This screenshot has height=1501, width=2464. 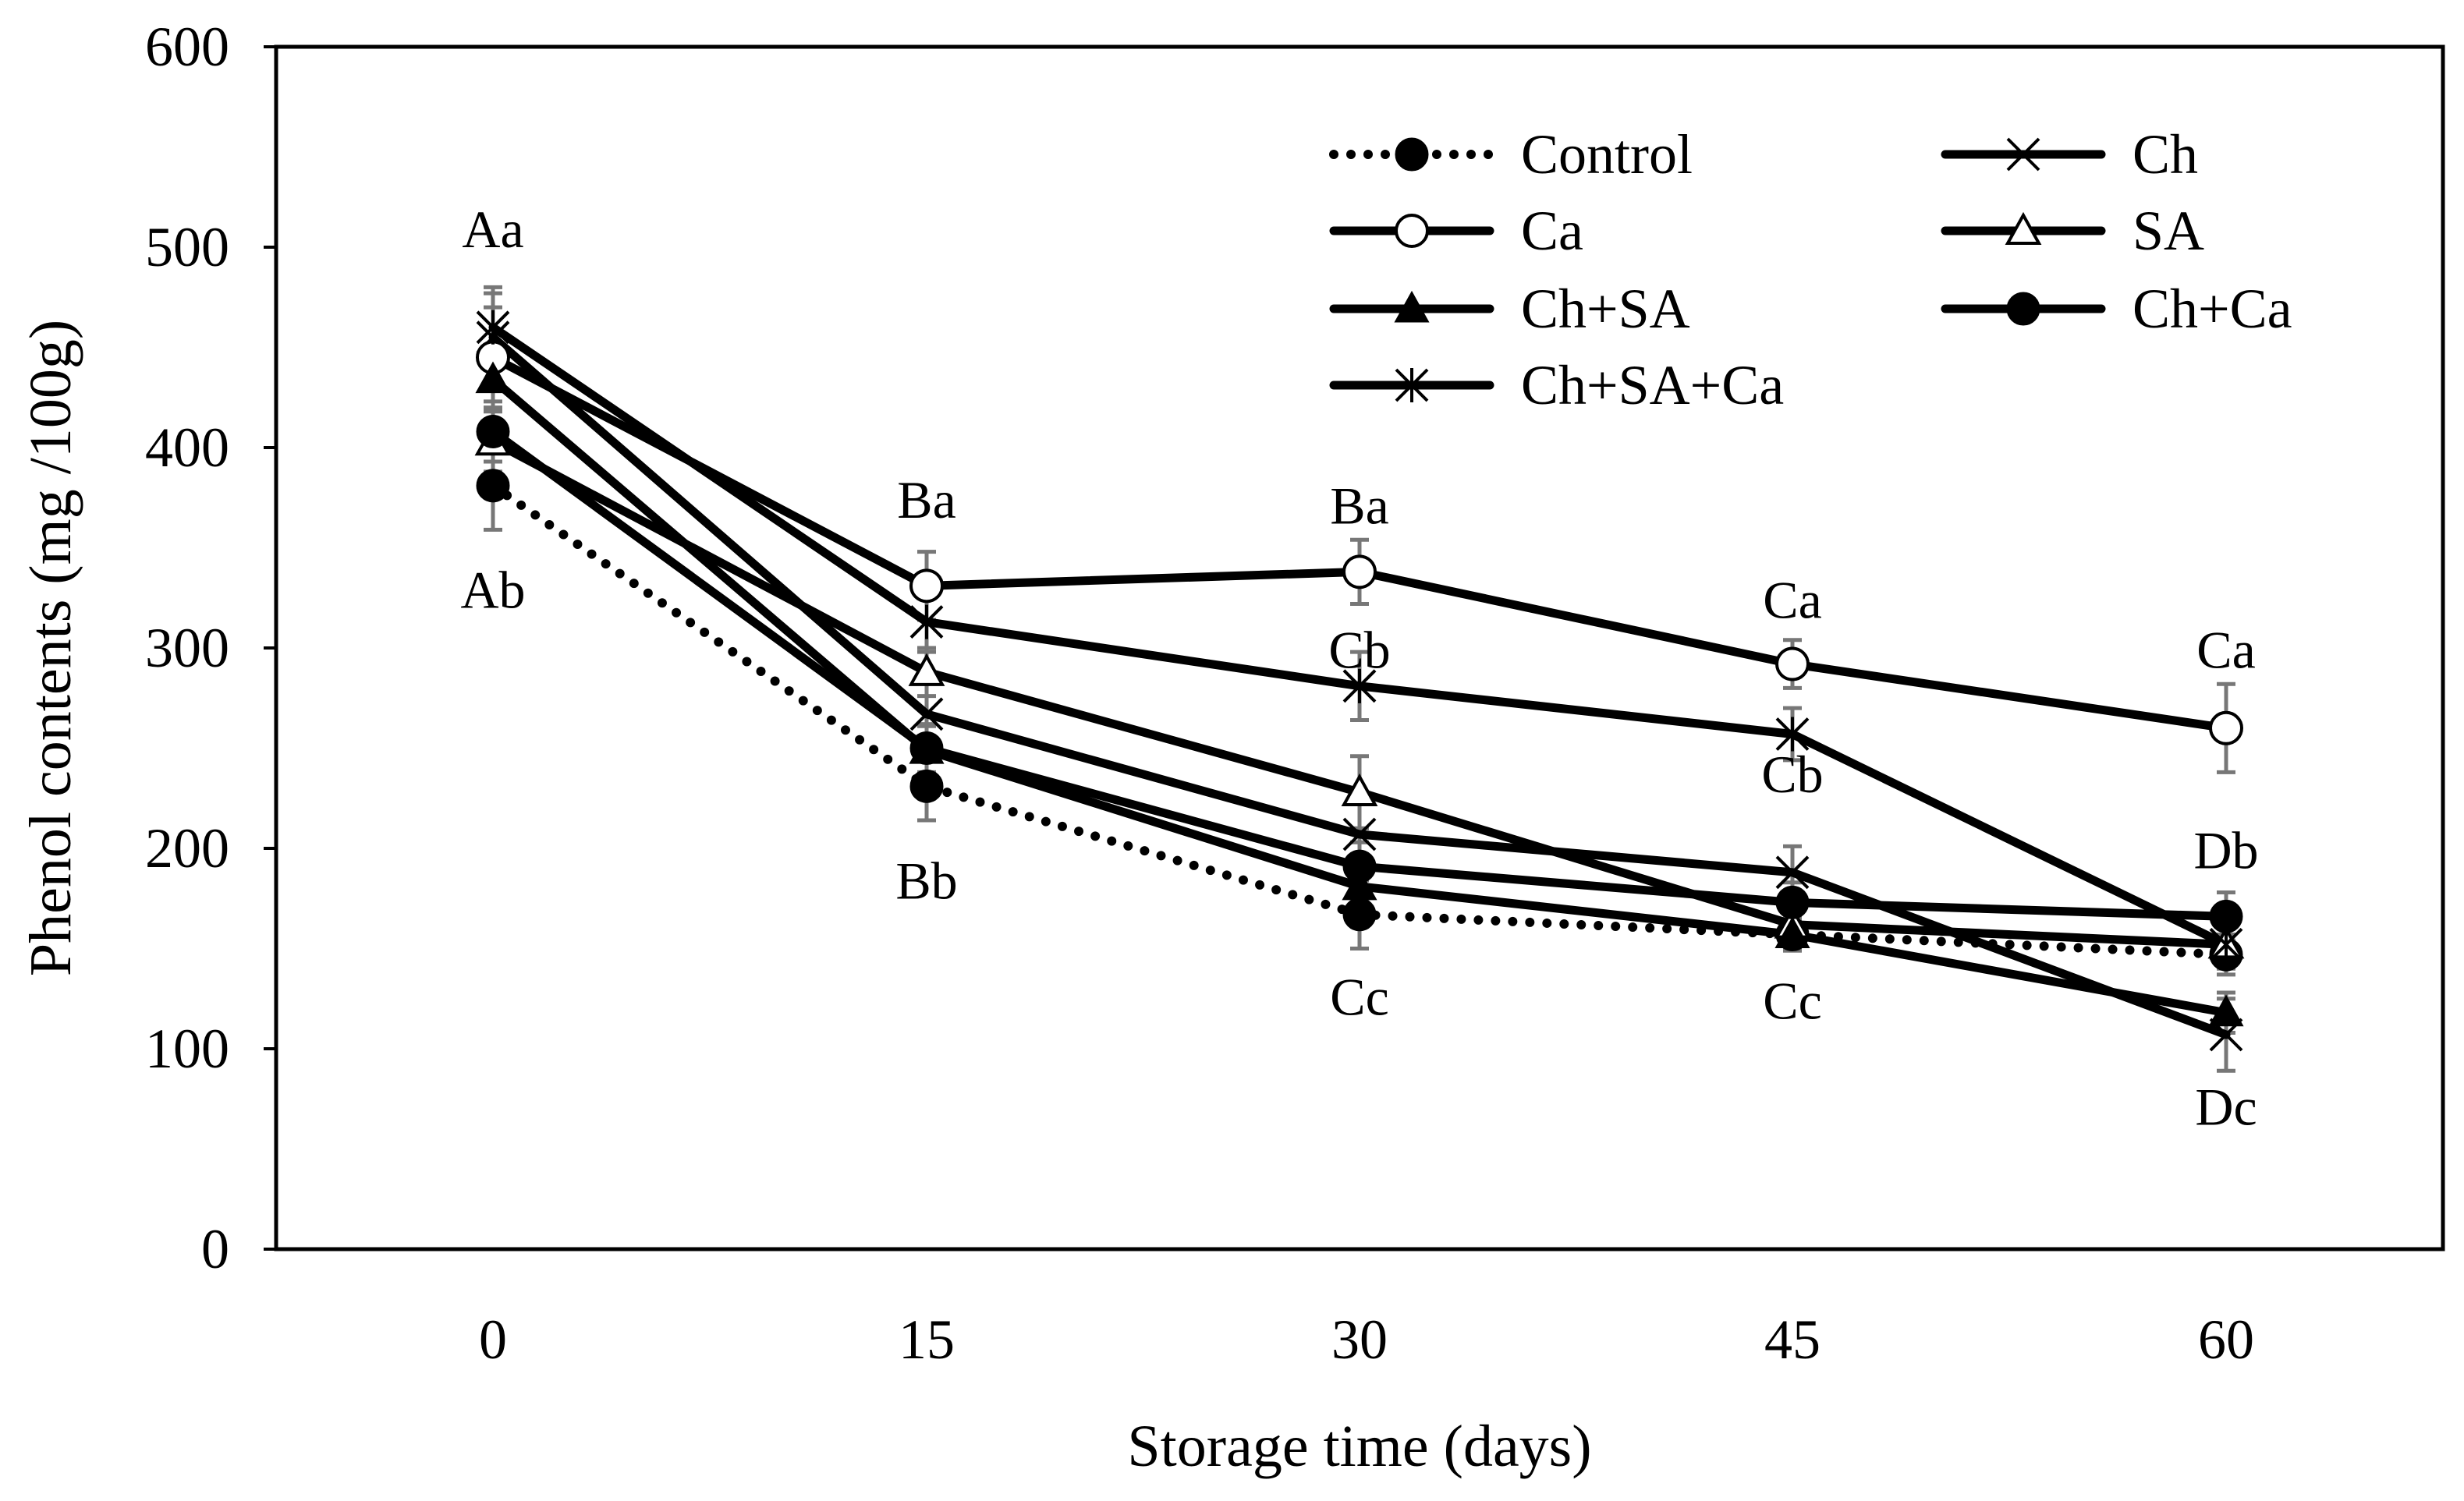 I want to click on legend-label: Ca, so click(x=1552, y=231).